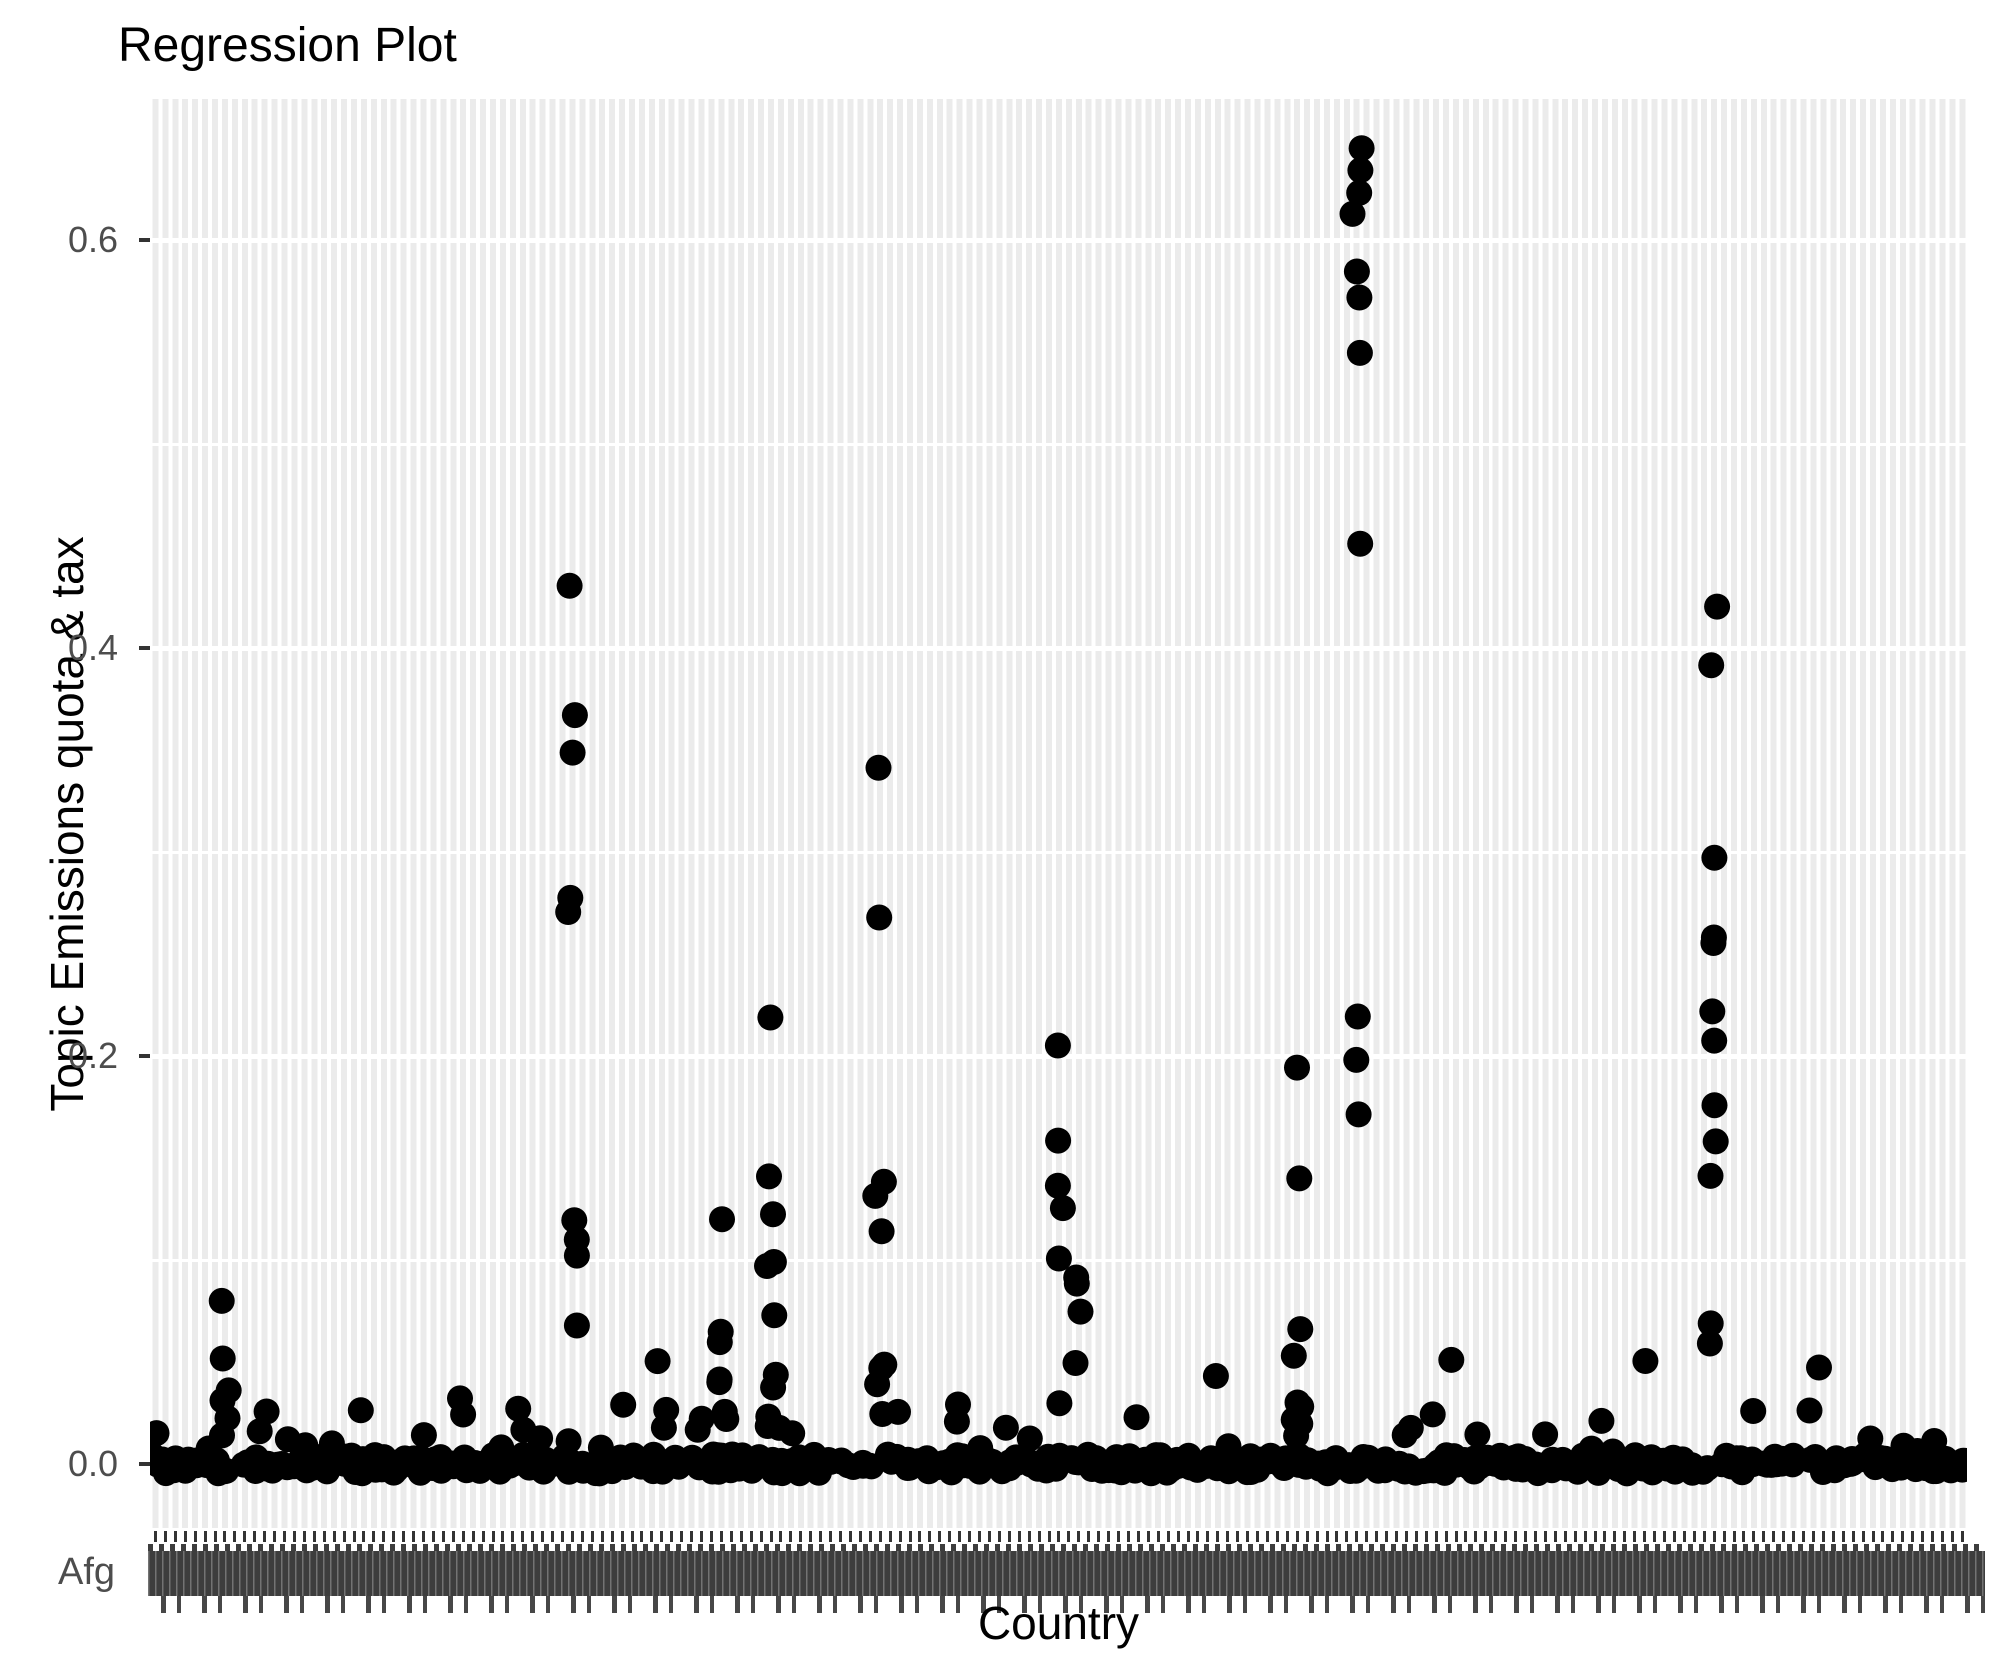  I want to click on x-labels-smear-descenders, so click(1066, 1604).